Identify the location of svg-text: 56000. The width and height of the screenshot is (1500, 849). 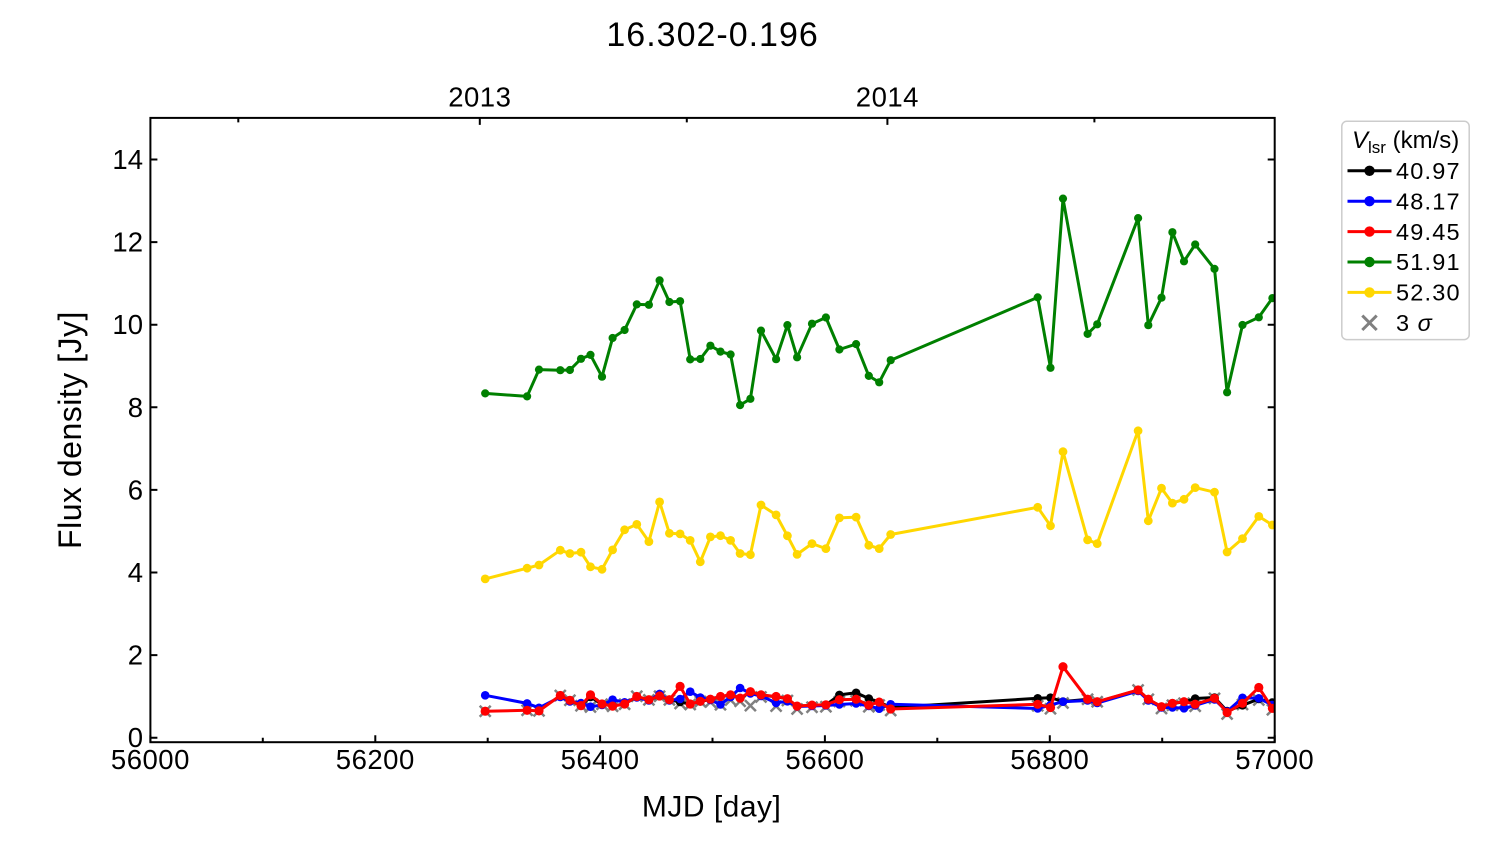
(150, 759).